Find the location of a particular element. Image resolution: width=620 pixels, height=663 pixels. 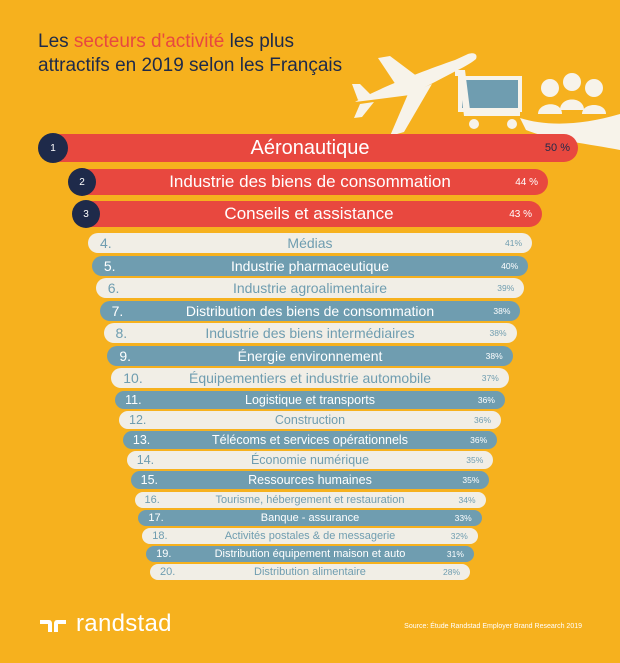

ranking-row: 8. Industrie des biens intermédiaires 38% is located at coordinates (310, 333).